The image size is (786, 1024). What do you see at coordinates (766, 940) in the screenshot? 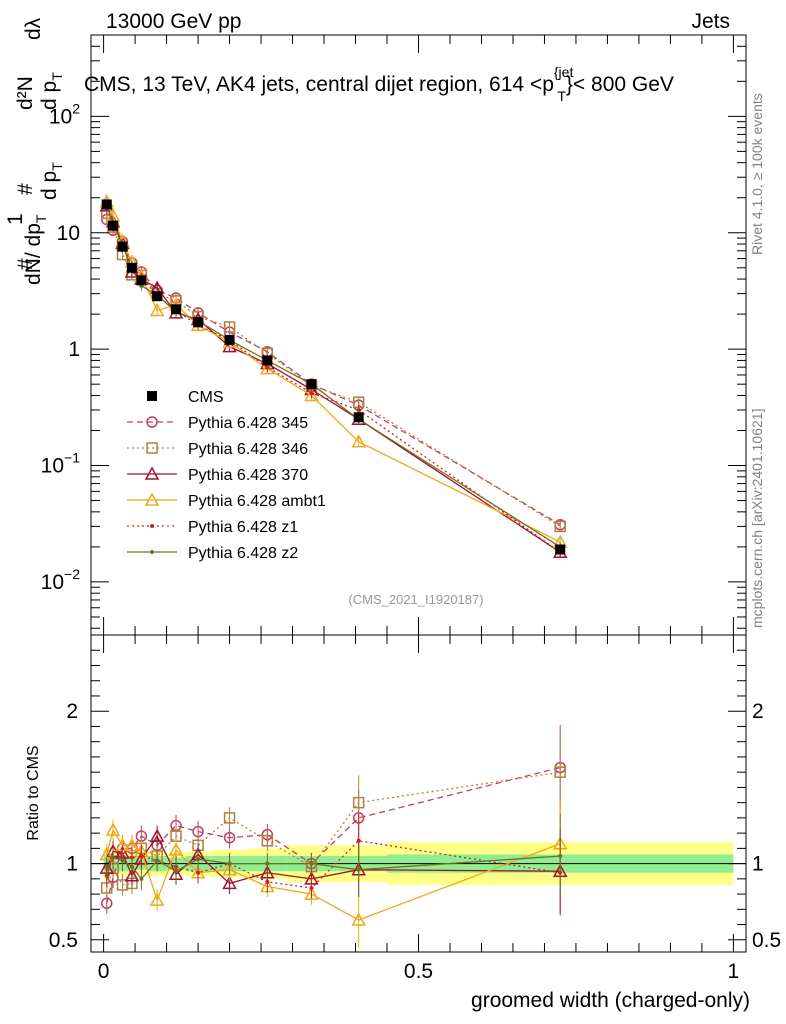
I see `ratio-y-tick-label-right: 0.5` at bounding box center [766, 940].